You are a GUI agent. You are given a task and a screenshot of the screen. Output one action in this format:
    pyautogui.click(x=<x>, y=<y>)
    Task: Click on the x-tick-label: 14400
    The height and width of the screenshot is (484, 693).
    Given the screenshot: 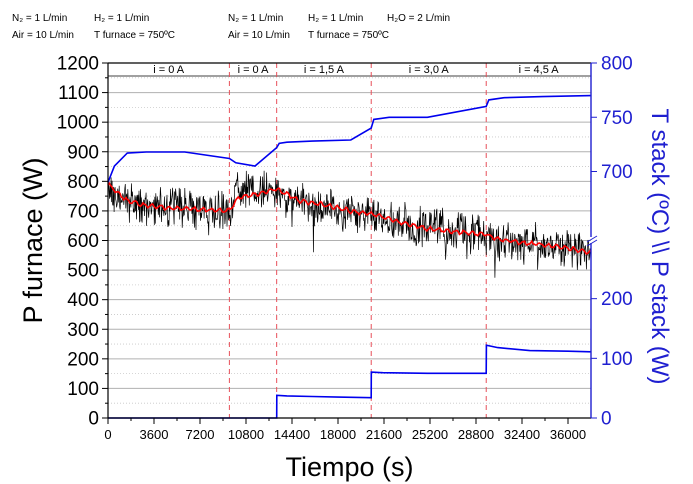 What is the action you would take?
    pyautogui.click(x=292, y=434)
    